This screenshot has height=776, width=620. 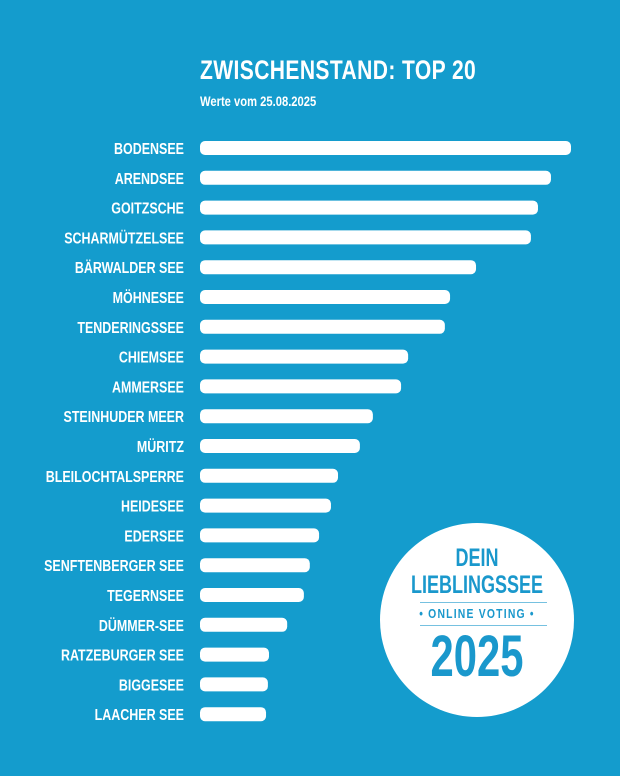 I want to click on badge-line2: LIEBLINGSSEE, so click(x=477, y=585).